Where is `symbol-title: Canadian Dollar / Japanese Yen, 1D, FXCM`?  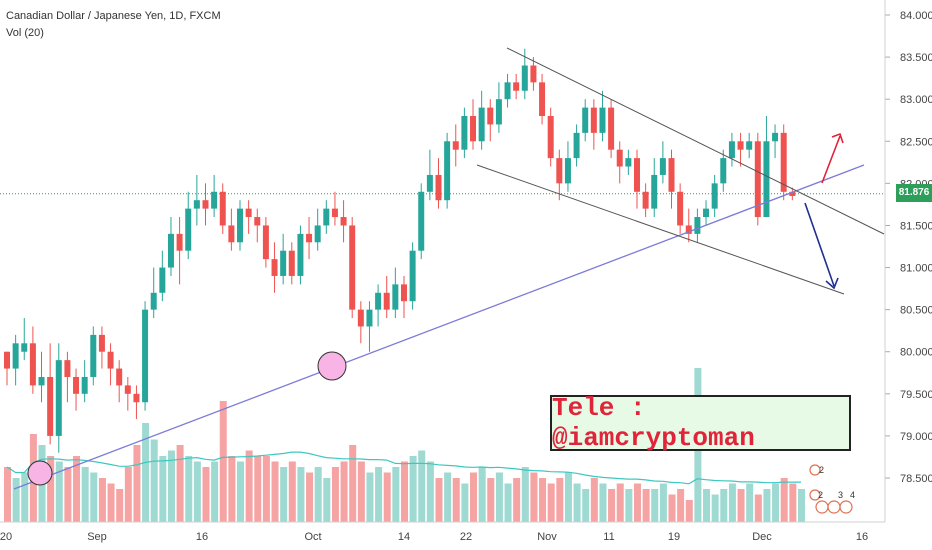 symbol-title: Canadian Dollar / Japanese Yen, 1D, FXCM is located at coordinates (113, 16).